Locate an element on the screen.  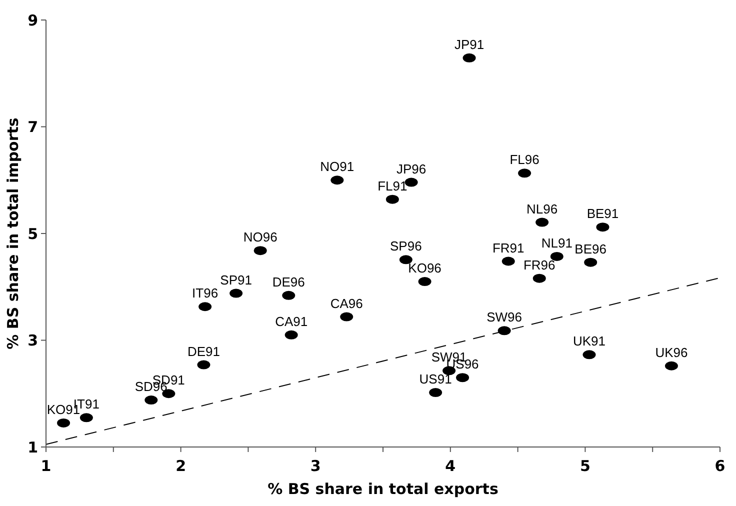
y-tick-label: 7 is located at coordinates (33, 127).